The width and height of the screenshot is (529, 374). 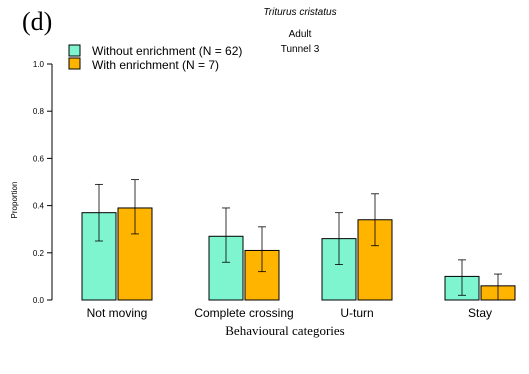 I want to click on y-tick-label: 0.2, so click(x=39, y=253).